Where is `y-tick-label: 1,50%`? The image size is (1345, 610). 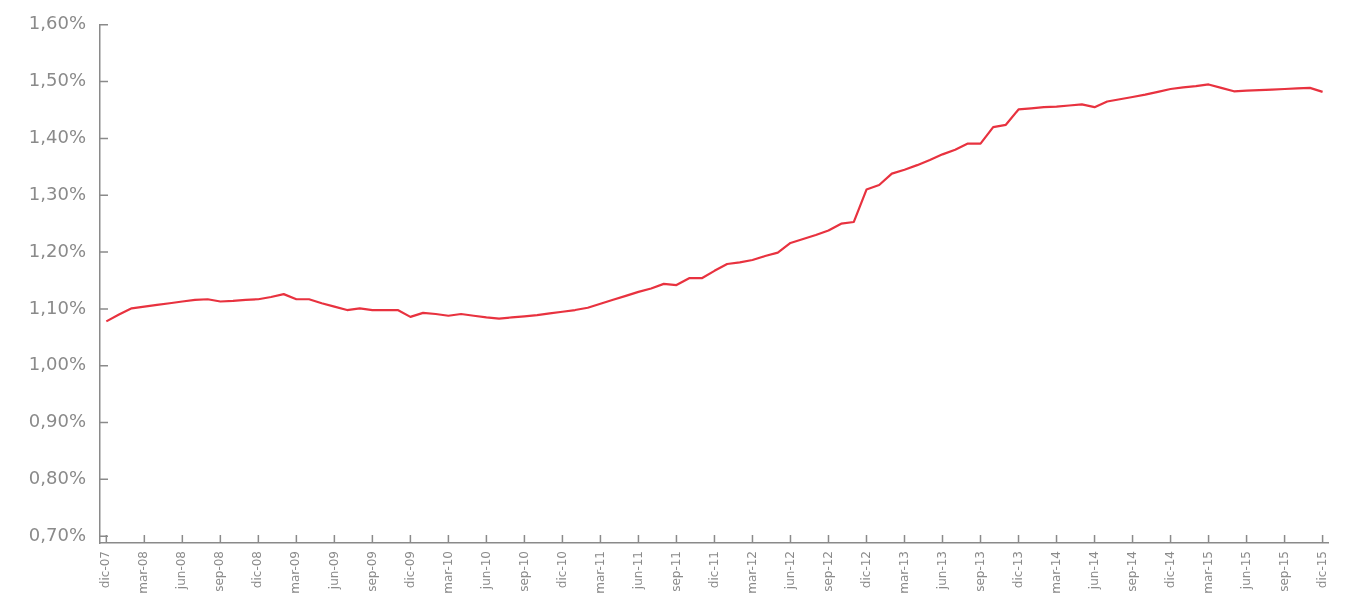
y-tick-label: 1,50% is located at coordinates (57, 80).